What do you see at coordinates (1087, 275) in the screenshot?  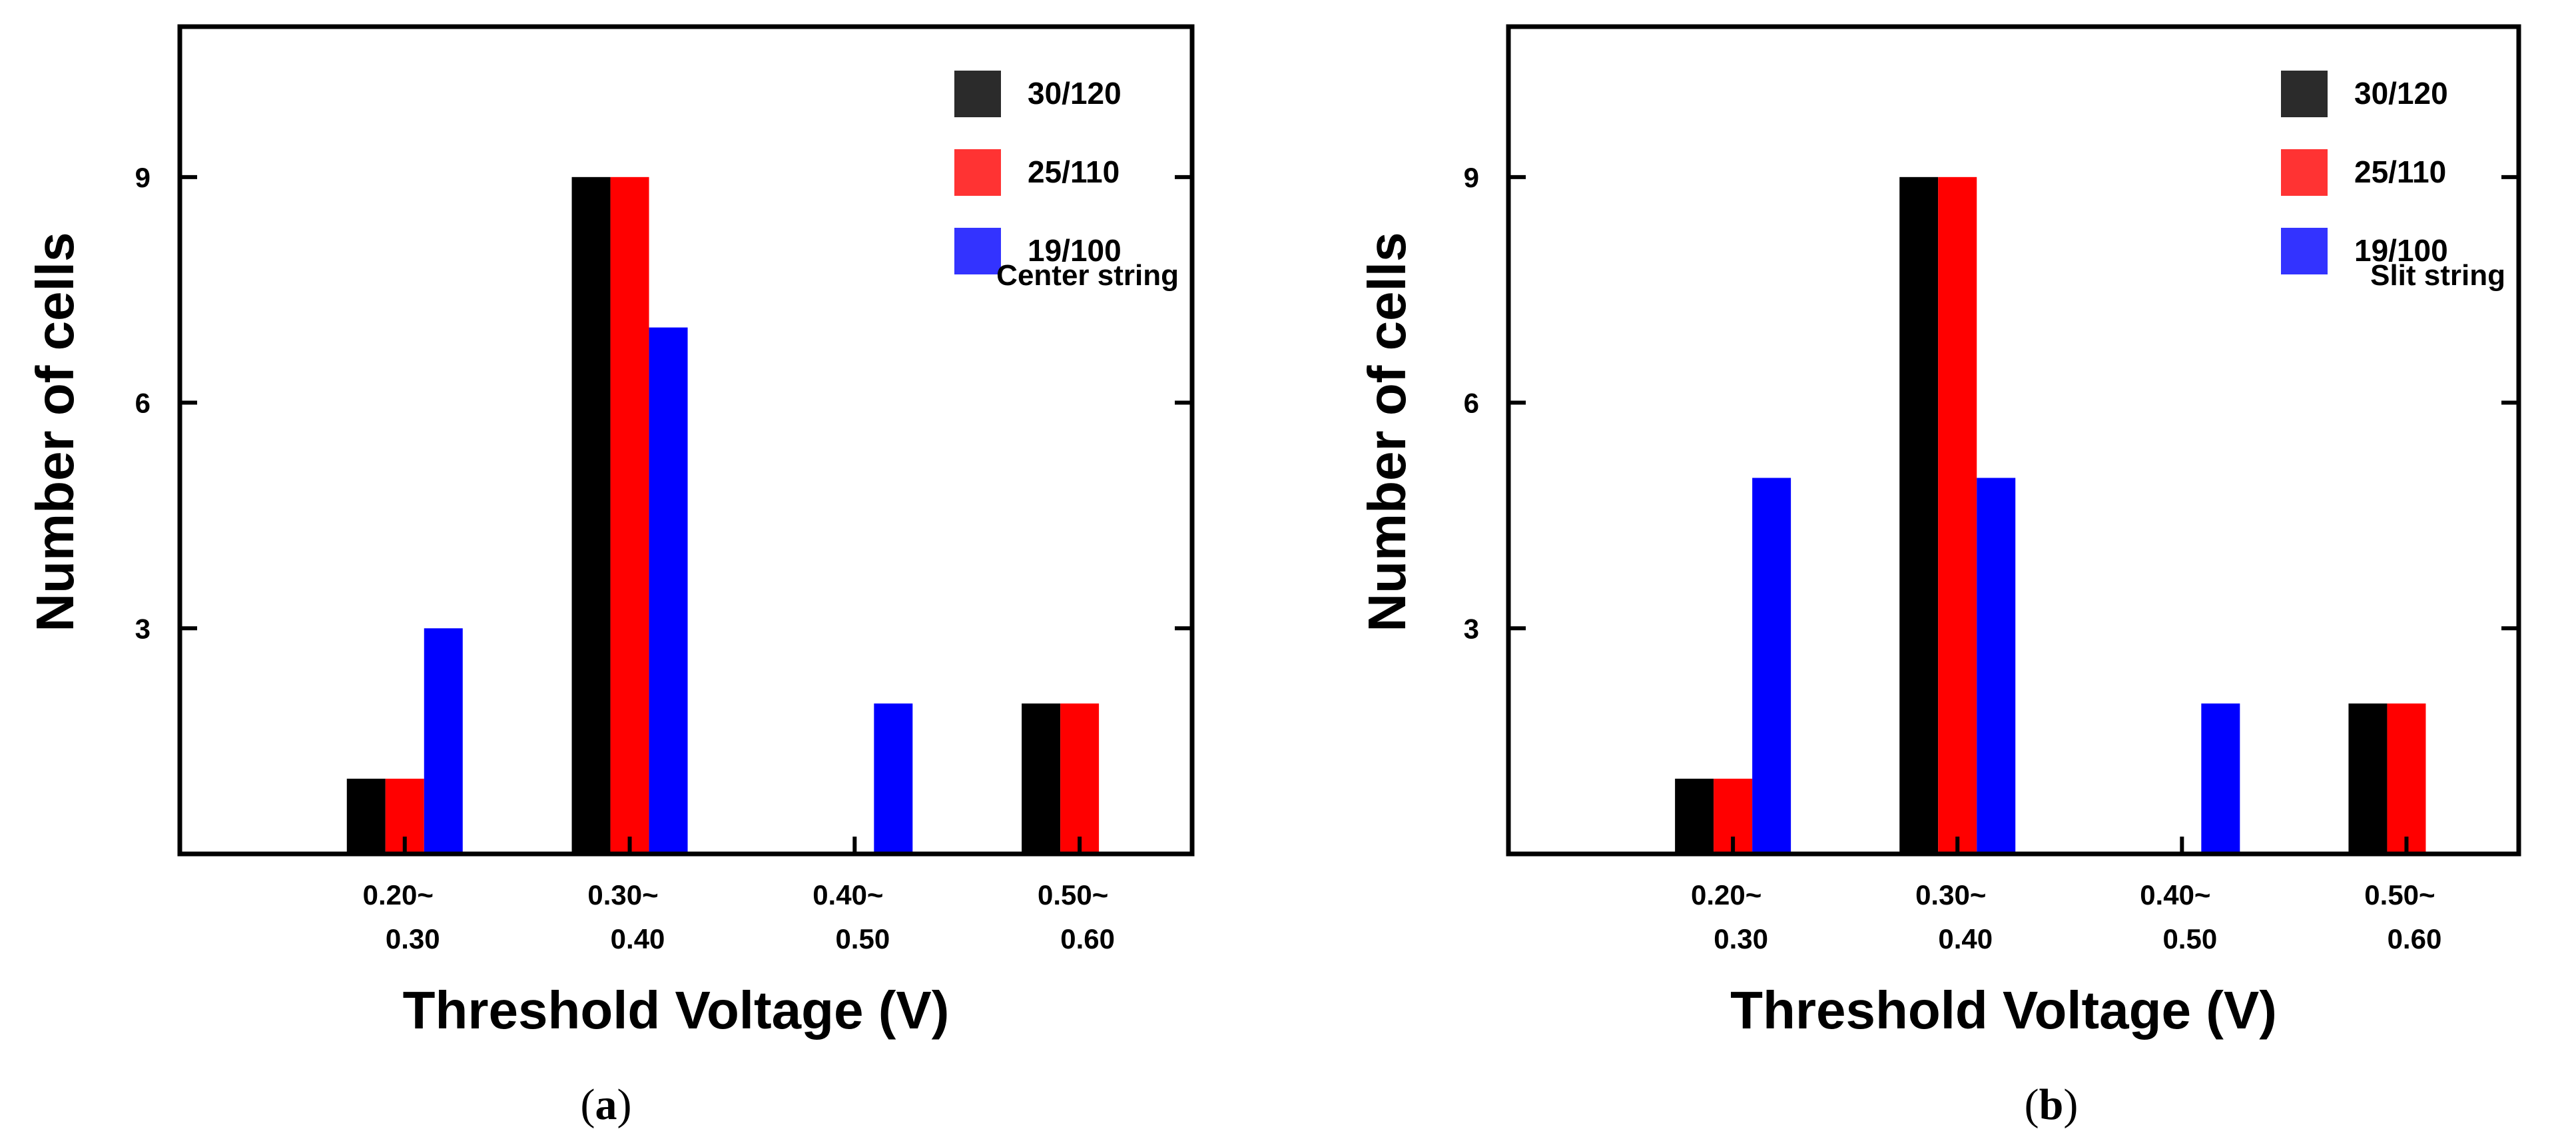 I see `chart-annotation: Center string` at bounding box center [1087, 275].